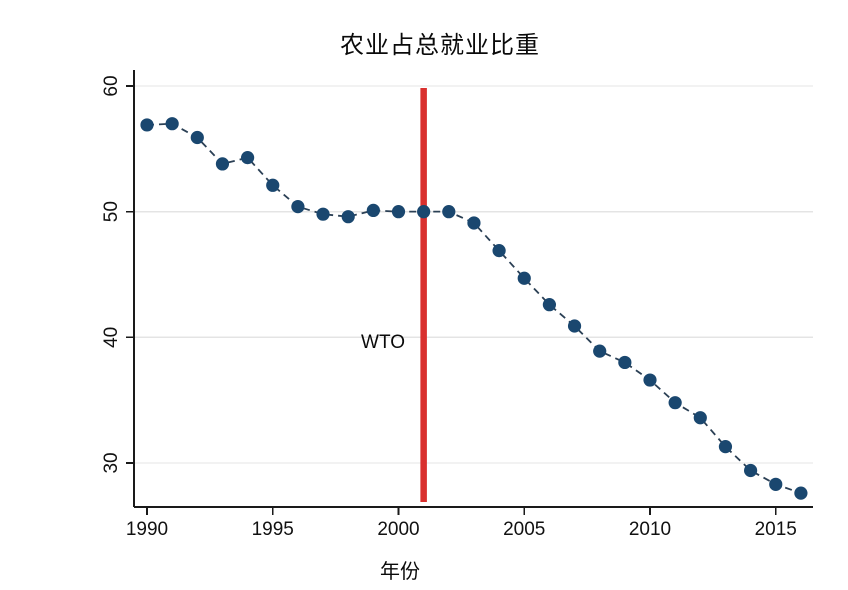 Image resolution: width=848 pixels, height=590 pixels. What do you see at coordinates (776, 529) in the screenshot?
I see `x-tick-label-2015: 2015` at bounding box center [776, 529].